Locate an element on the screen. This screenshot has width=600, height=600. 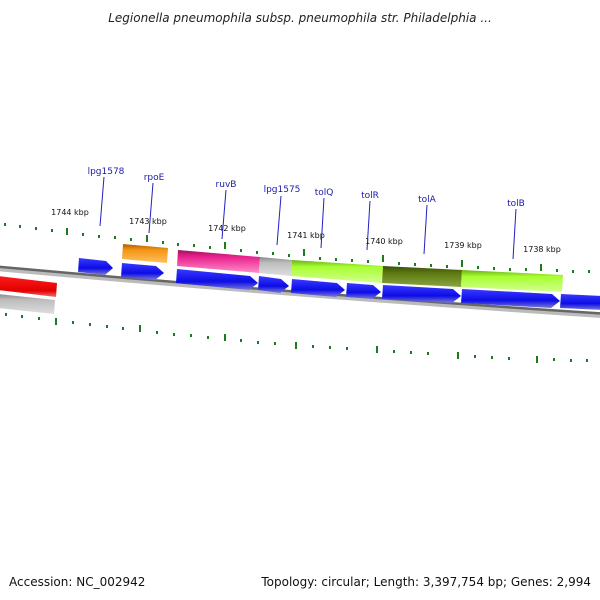
kbp-label-1739: 1739 kbp is located at coordinates (463, 245).